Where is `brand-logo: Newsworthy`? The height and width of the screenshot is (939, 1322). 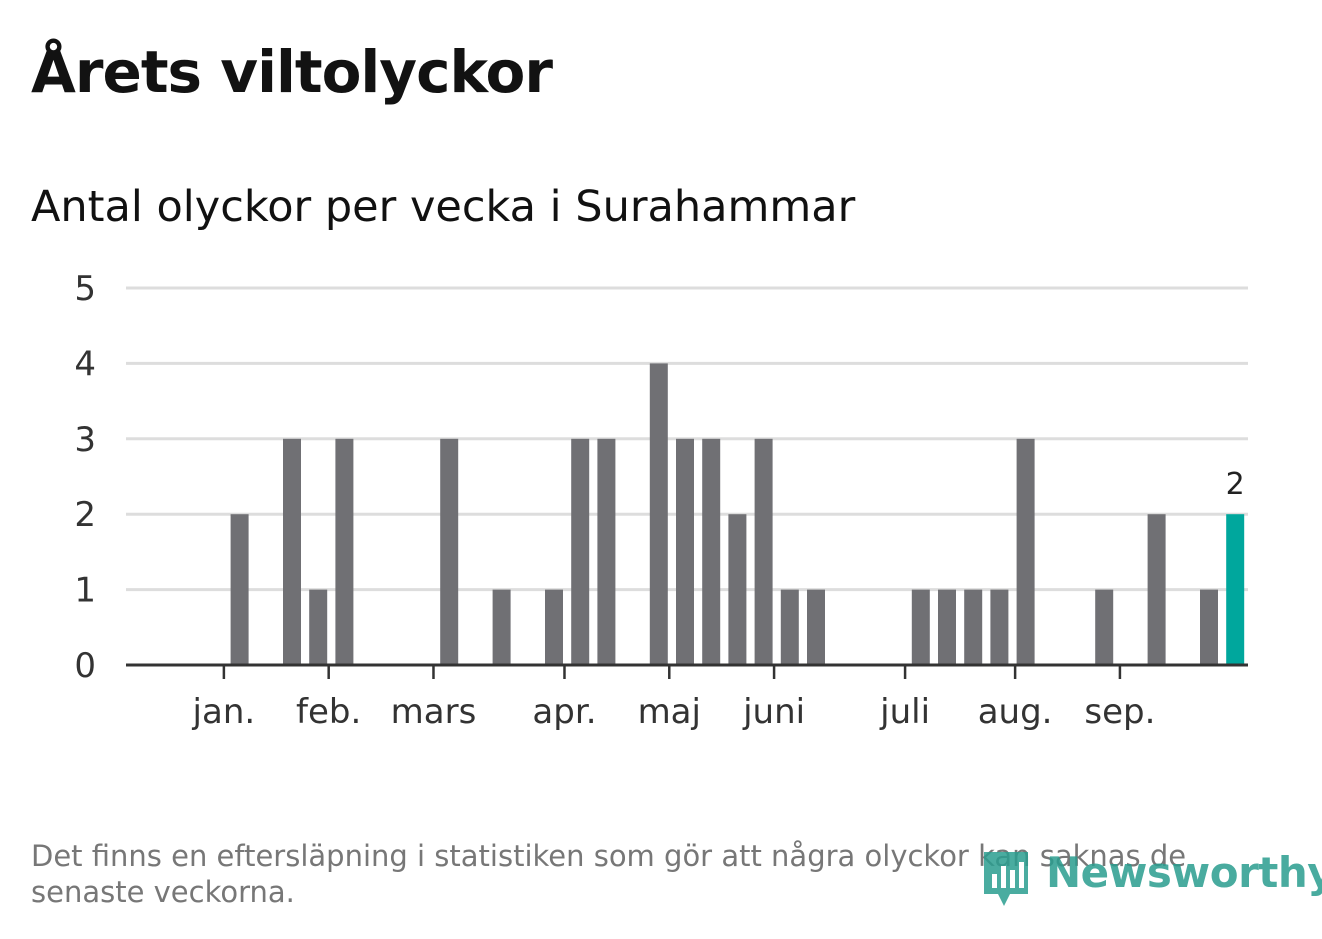 brand-logo: Newsworthy is located at coordinates (1151, 880).